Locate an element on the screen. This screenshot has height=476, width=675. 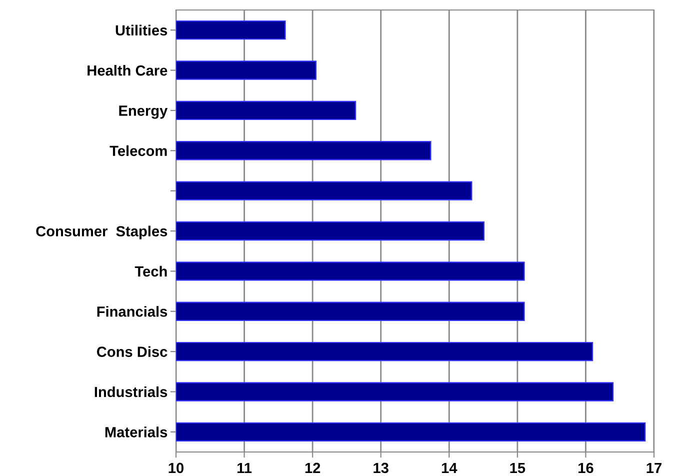
y-tick-label: Consumer Staples is located at coordinates (102, 233).